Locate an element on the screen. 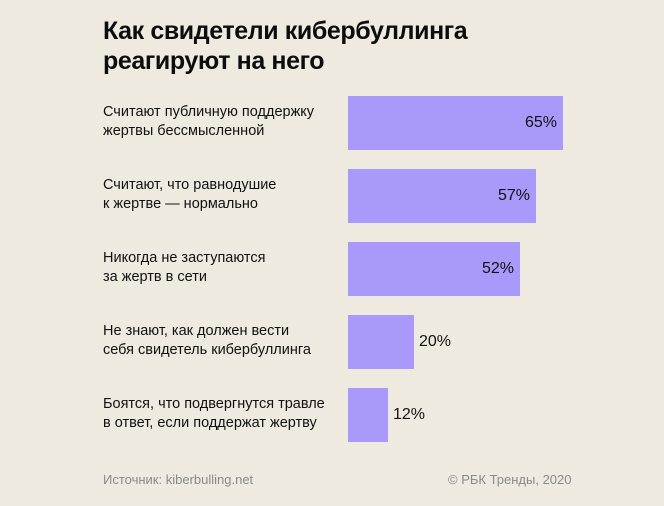  category-label-line: Боятся, что подвергнутся травле is located at coordinates (214, 404).